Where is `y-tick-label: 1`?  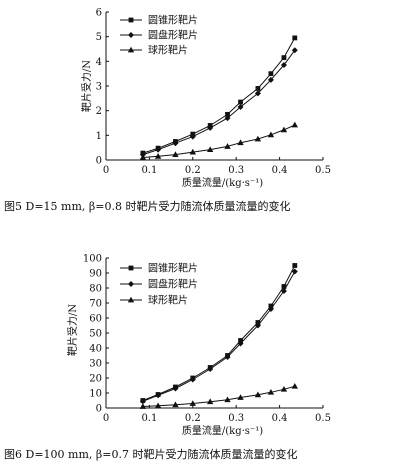
y-tick-label: 1 is located at coordinates (99, 136).